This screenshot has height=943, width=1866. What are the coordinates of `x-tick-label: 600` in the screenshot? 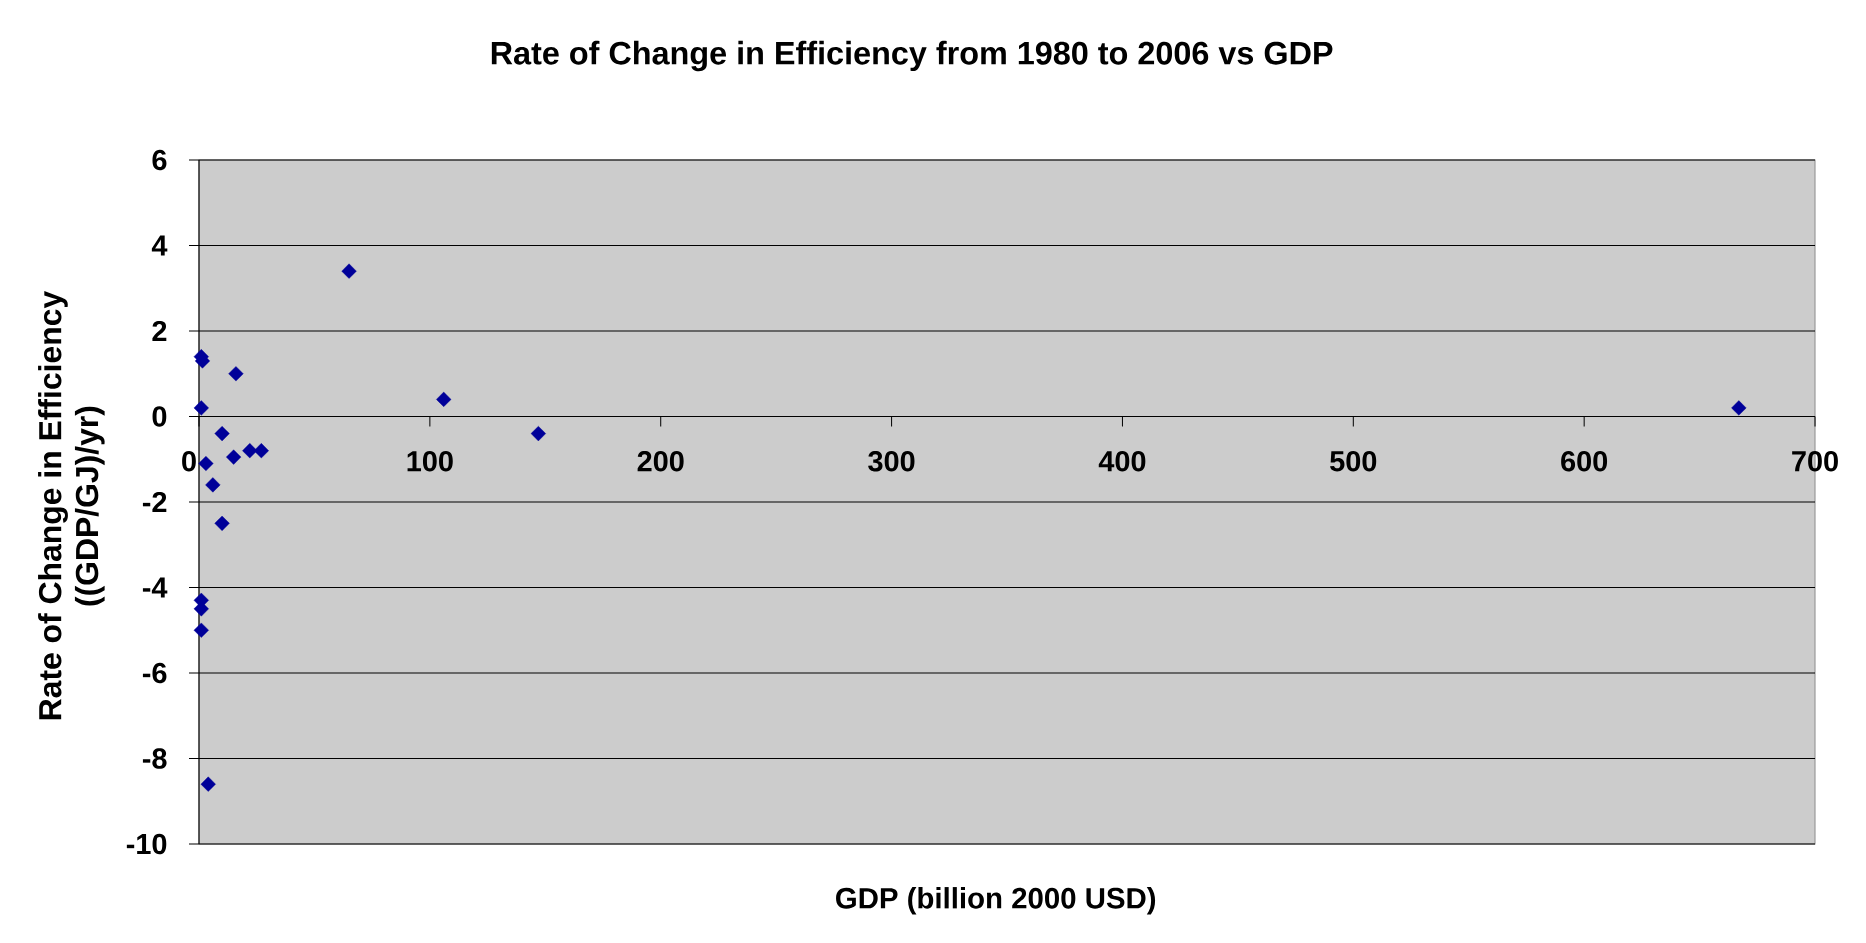 It's located at (1584, 461).